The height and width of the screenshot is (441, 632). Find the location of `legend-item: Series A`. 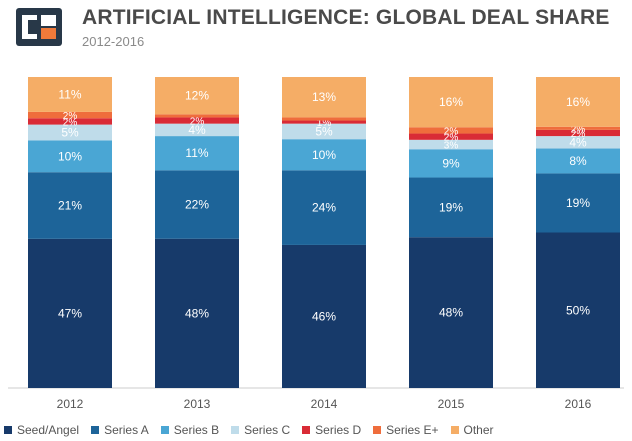

legend-item: Series A is located at coordinates (120, 430).